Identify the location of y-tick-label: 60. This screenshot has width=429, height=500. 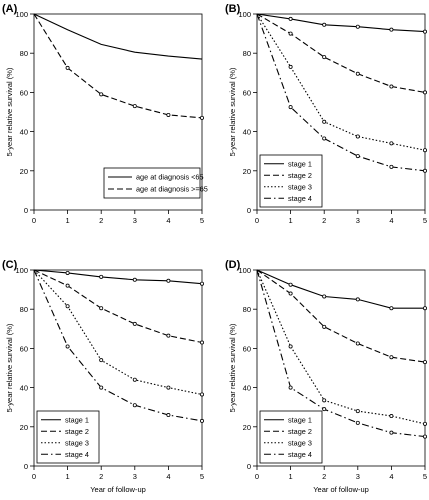
(247, 348).